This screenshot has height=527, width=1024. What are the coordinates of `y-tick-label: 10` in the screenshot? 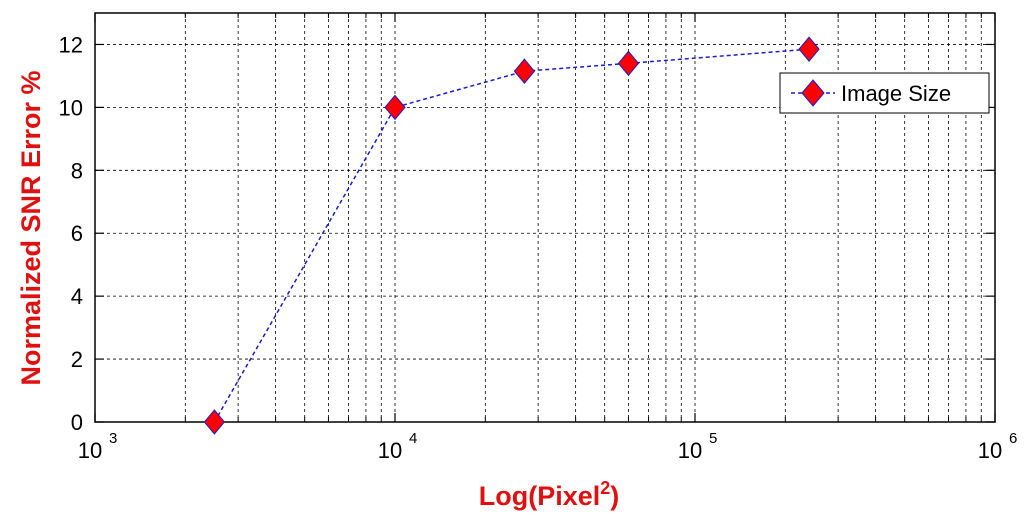 It's located at (71, 107).